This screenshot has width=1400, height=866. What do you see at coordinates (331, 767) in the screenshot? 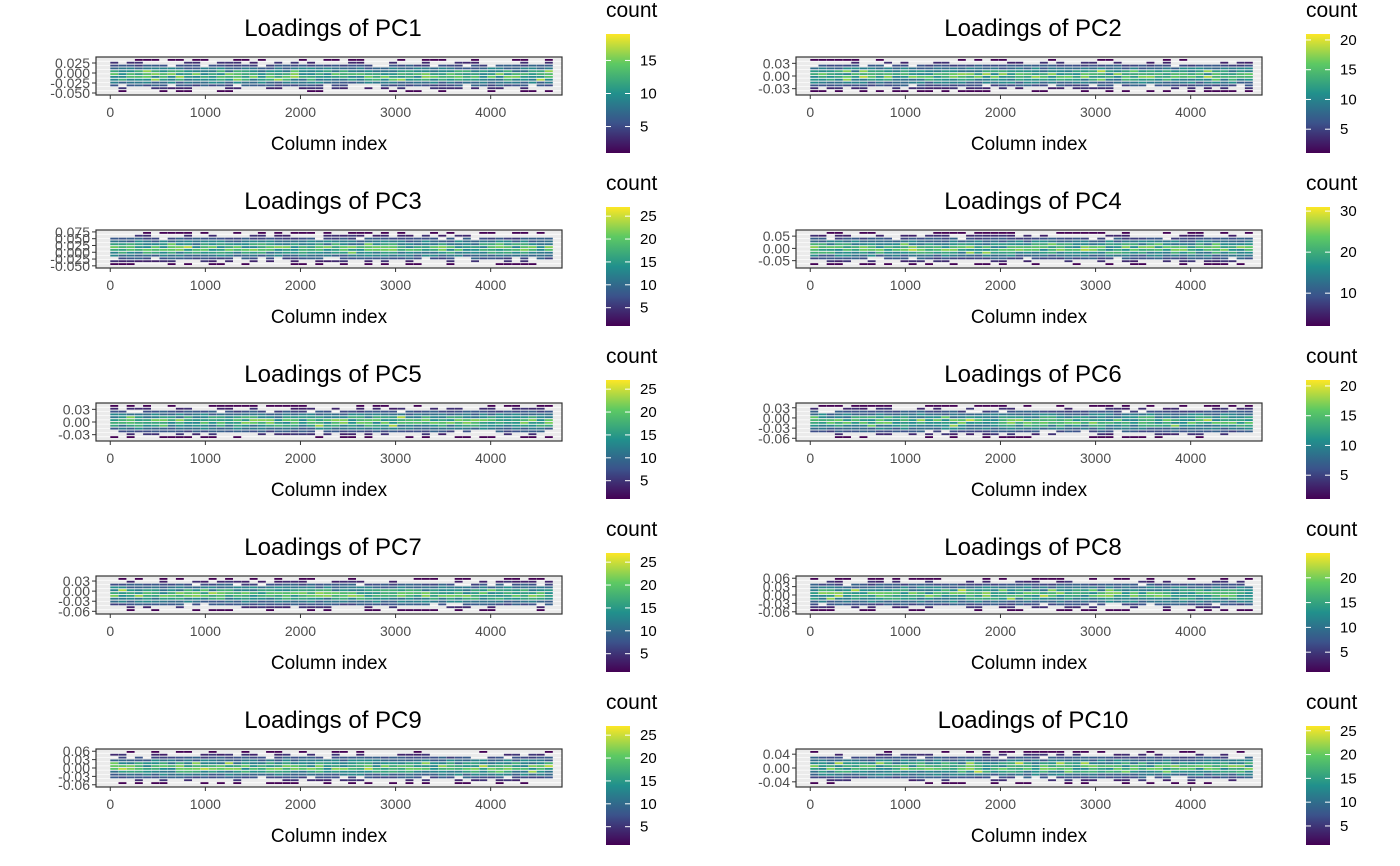
I see `heatmap-bins` at bounding box center [331, 767].